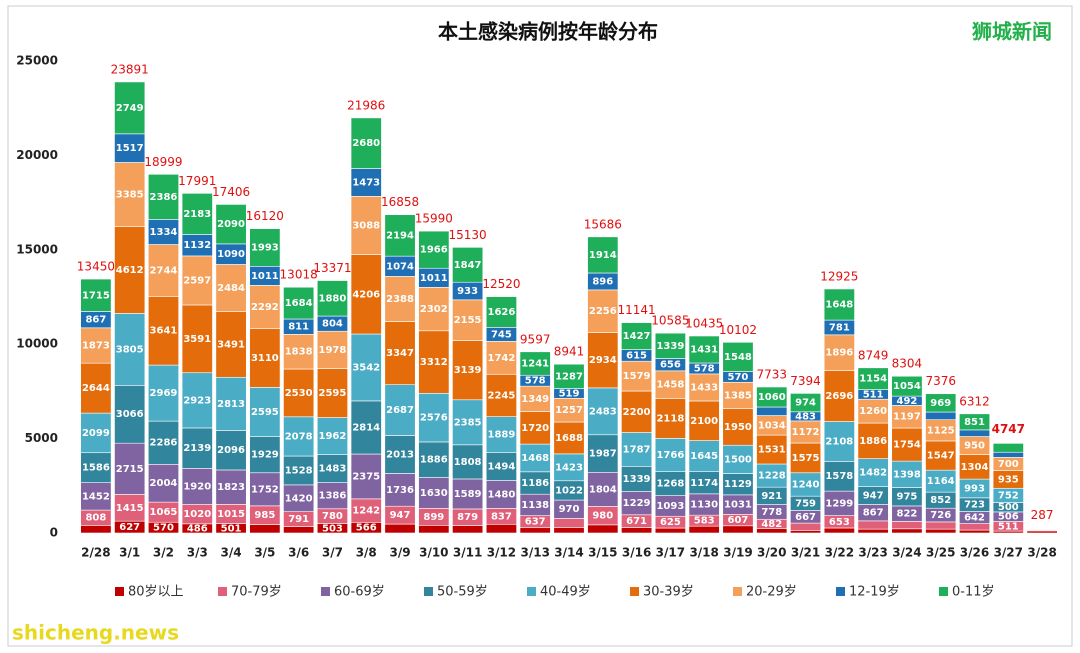  I want to click on data-label: 879, so click(467, 517).